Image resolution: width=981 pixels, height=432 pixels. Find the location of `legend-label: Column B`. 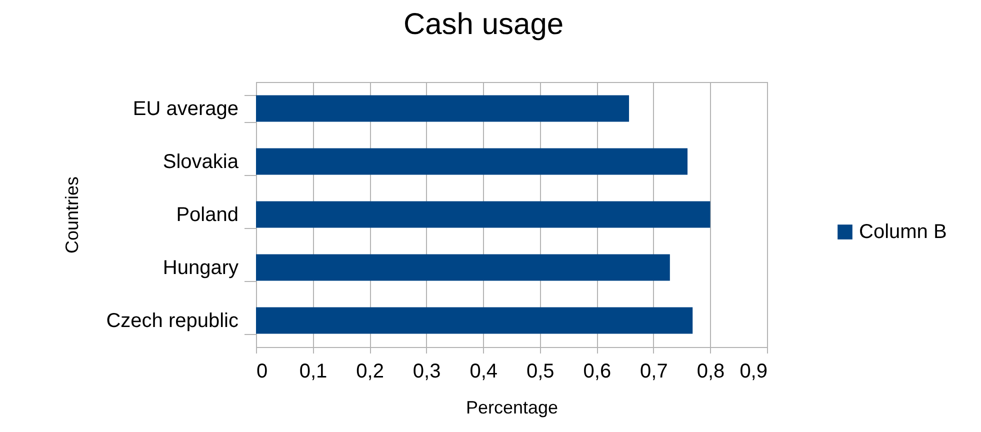

legend-label: Column B is located at coordinates (903, 232).